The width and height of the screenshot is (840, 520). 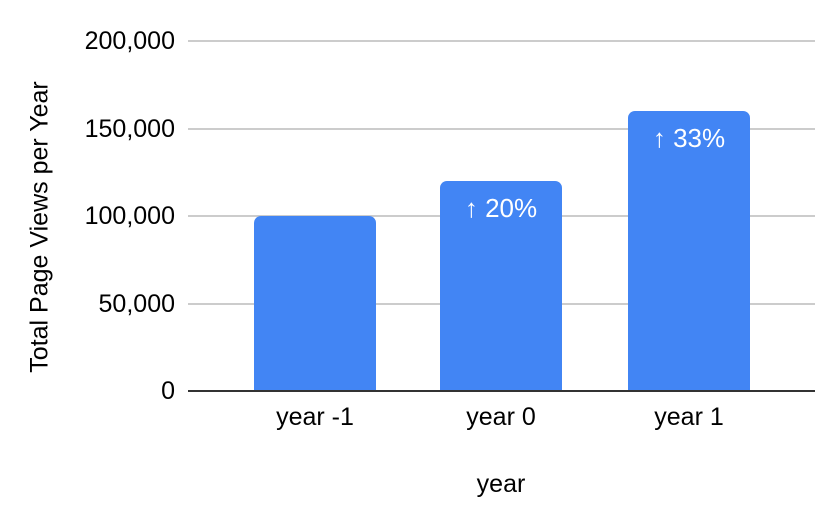 I want to click on x-tick-label: year 1, so click(x=689, y=417).